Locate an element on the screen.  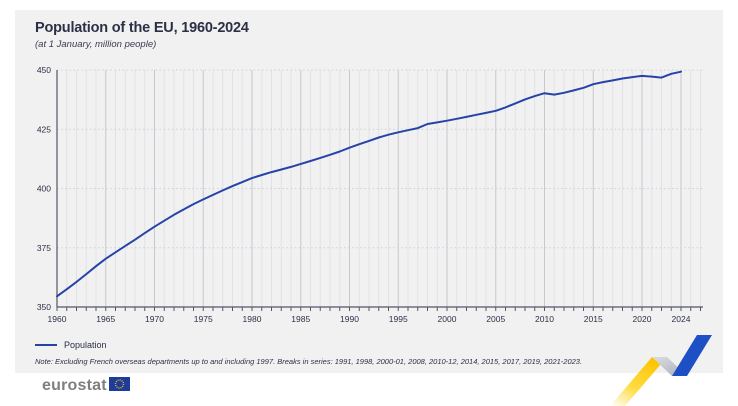
eurostat-wordmark: eurostat is located at coordinates (74, 385).